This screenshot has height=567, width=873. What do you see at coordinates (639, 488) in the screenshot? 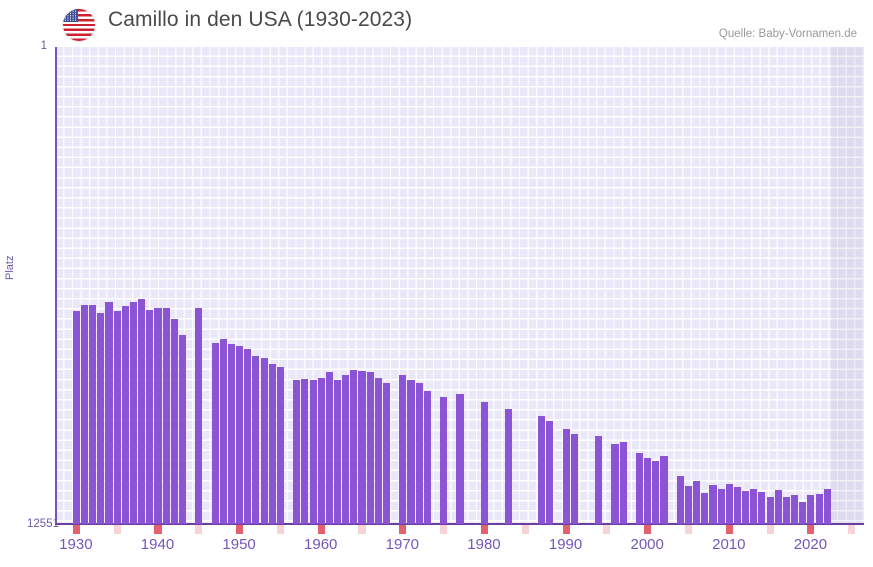
I see `bar-1999` at bounding box center [639, 488].